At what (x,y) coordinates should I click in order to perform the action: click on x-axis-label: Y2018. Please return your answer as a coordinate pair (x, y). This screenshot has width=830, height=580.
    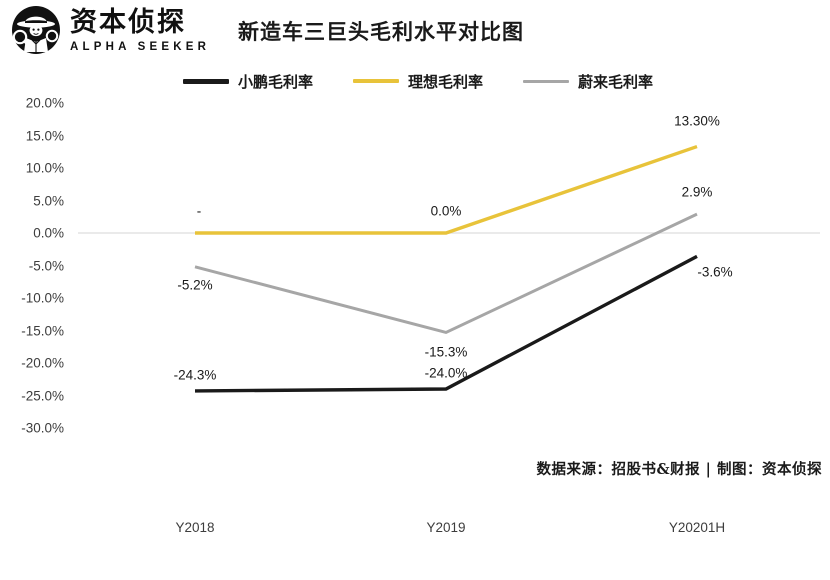
    Looking at the image, I should click on (195, 527).